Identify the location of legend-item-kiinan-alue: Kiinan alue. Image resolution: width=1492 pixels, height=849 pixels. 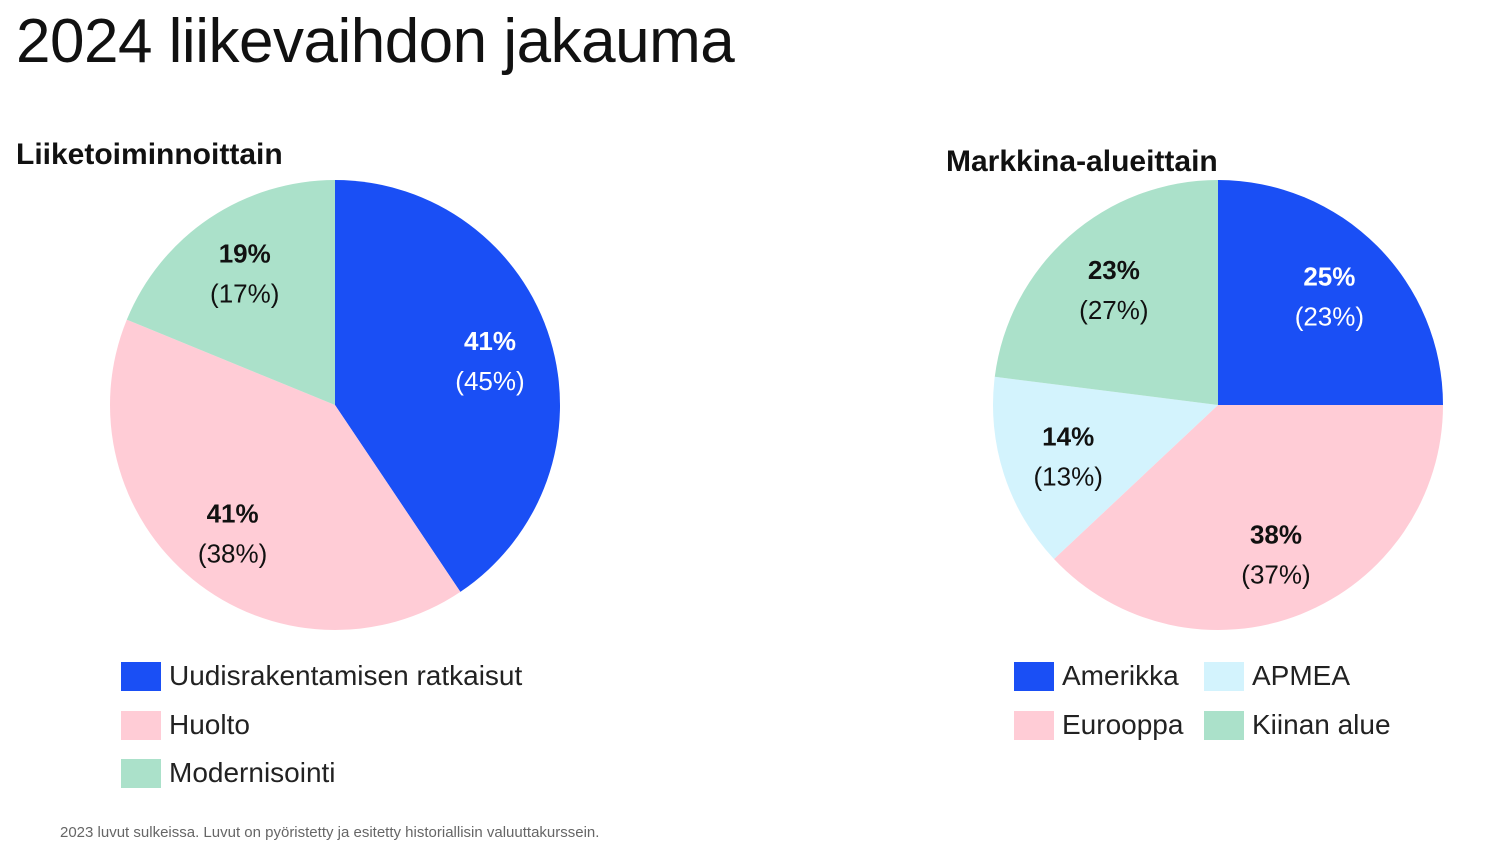
(1297, 725).